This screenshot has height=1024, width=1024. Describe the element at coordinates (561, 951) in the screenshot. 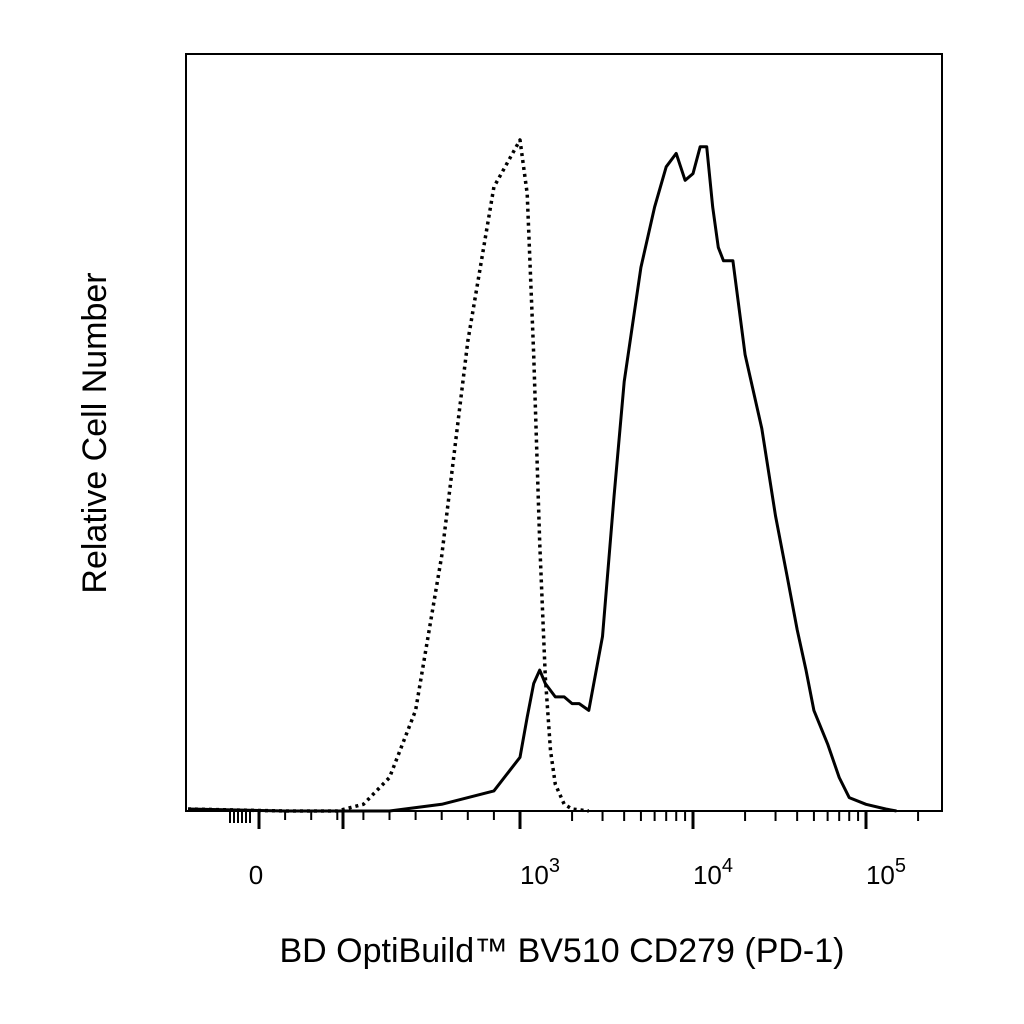

I see `x-axis-label: BD OptiBuild™ BV510 CD279 (PD-1)` at that location.